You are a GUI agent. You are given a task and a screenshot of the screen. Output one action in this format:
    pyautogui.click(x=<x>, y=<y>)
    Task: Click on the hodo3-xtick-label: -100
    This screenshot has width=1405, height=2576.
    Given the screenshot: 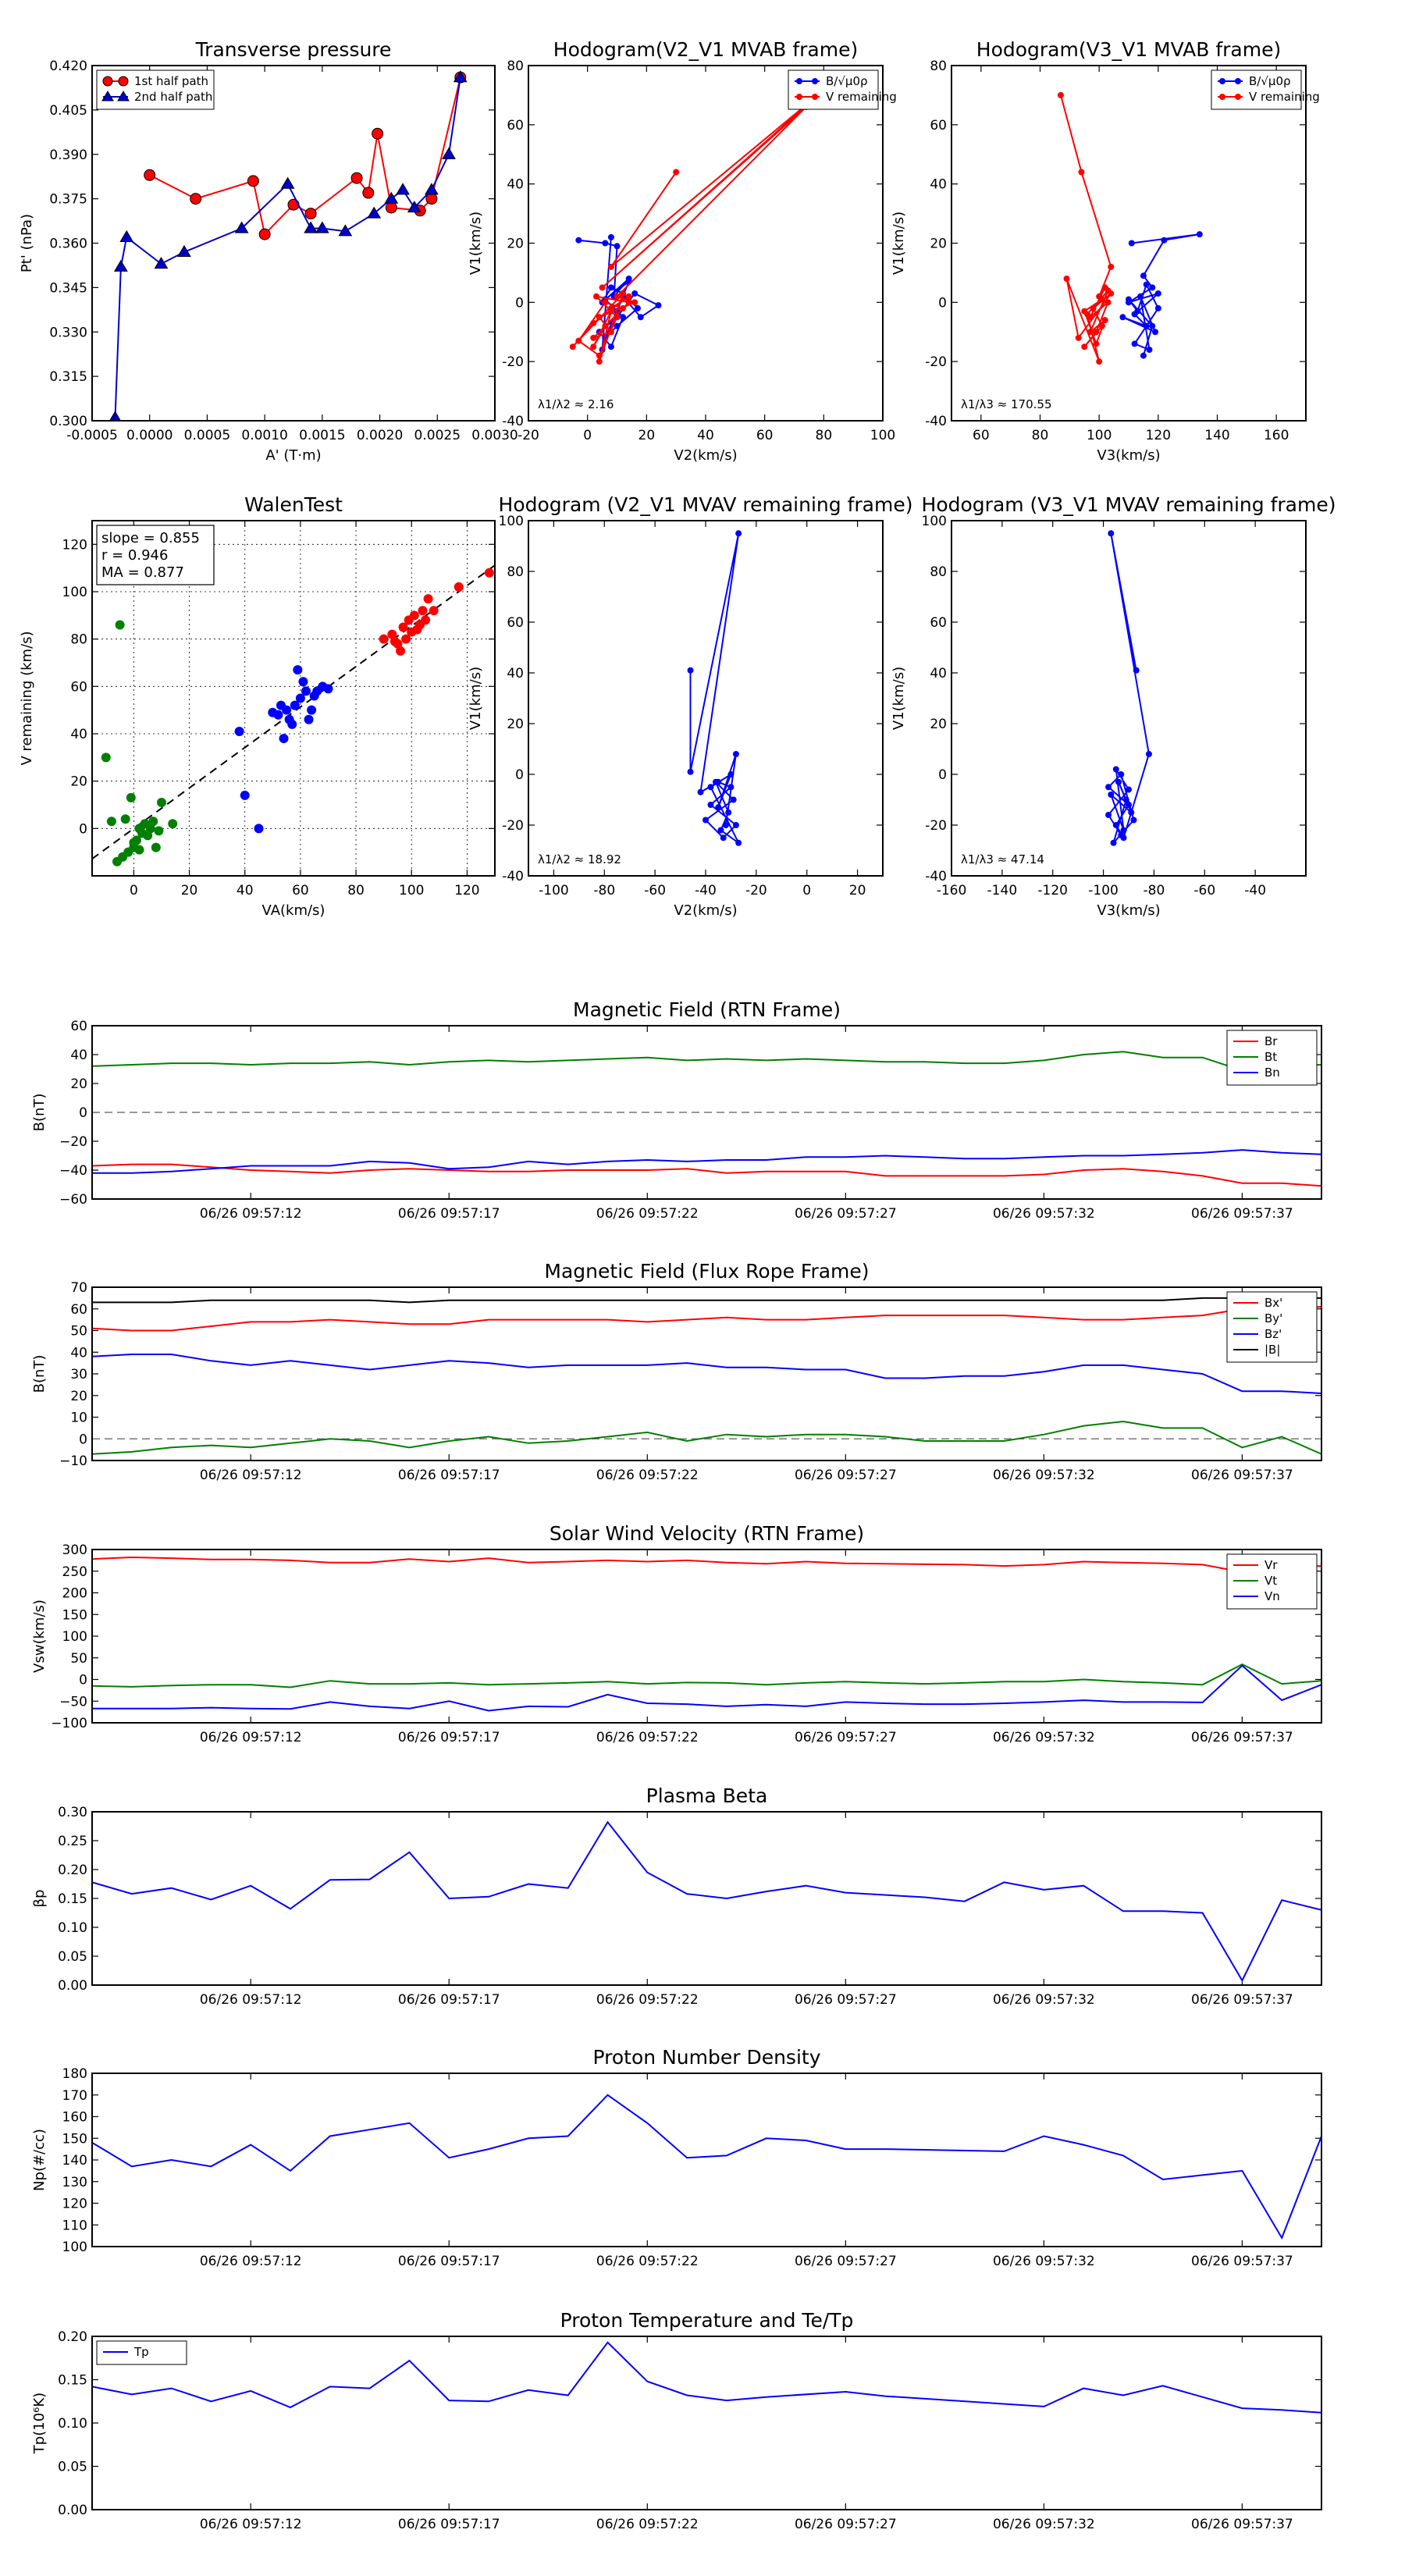 What is the action you would take?
    pyautogui.click(x=554, y=890)
    